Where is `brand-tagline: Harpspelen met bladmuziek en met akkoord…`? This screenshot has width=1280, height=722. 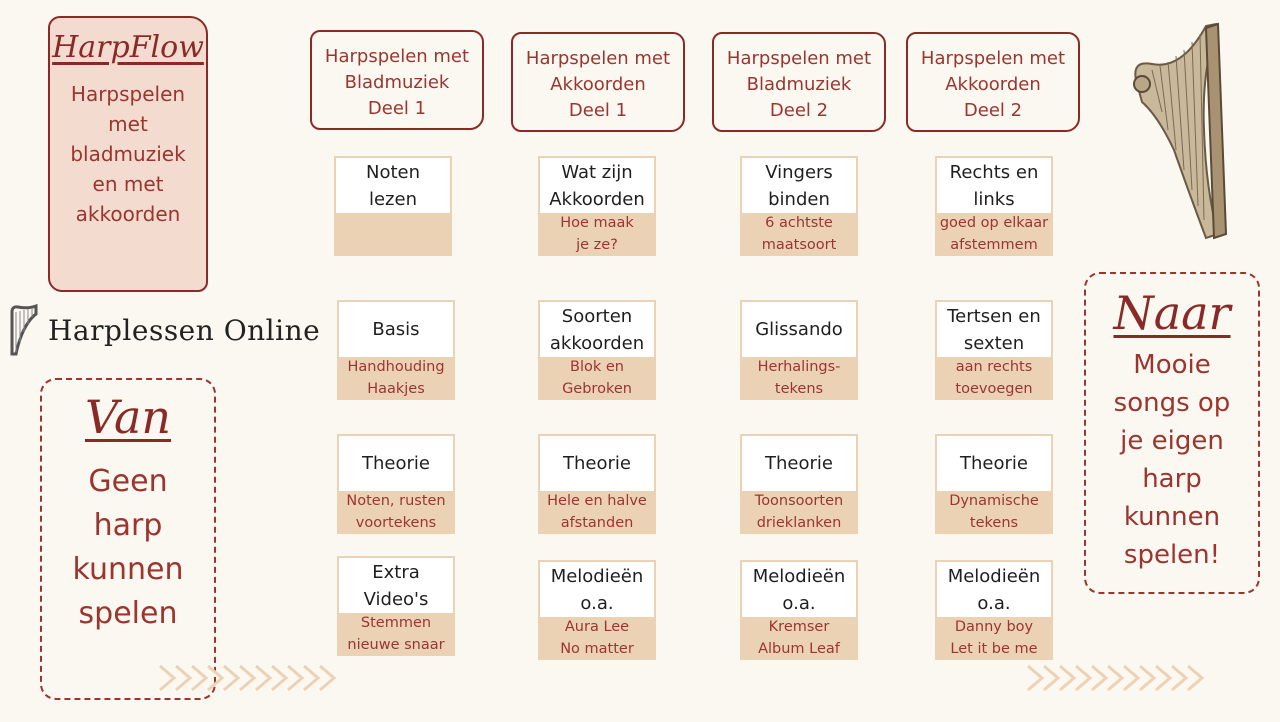
brand-tagline: Harpspelen met bladmuziek en met akkoord… is located at coordinates (128, 154).